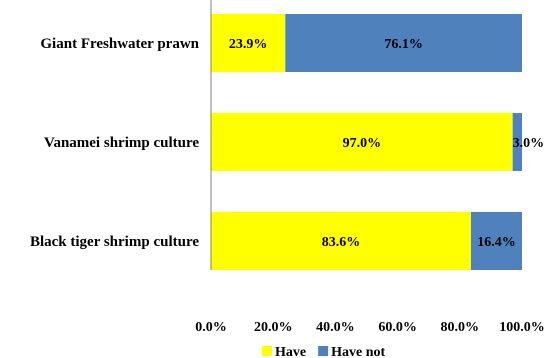  I want to click on category-label-vanamei-shrimp-culture: Vanamei shrimp culture, so click(121, 143).